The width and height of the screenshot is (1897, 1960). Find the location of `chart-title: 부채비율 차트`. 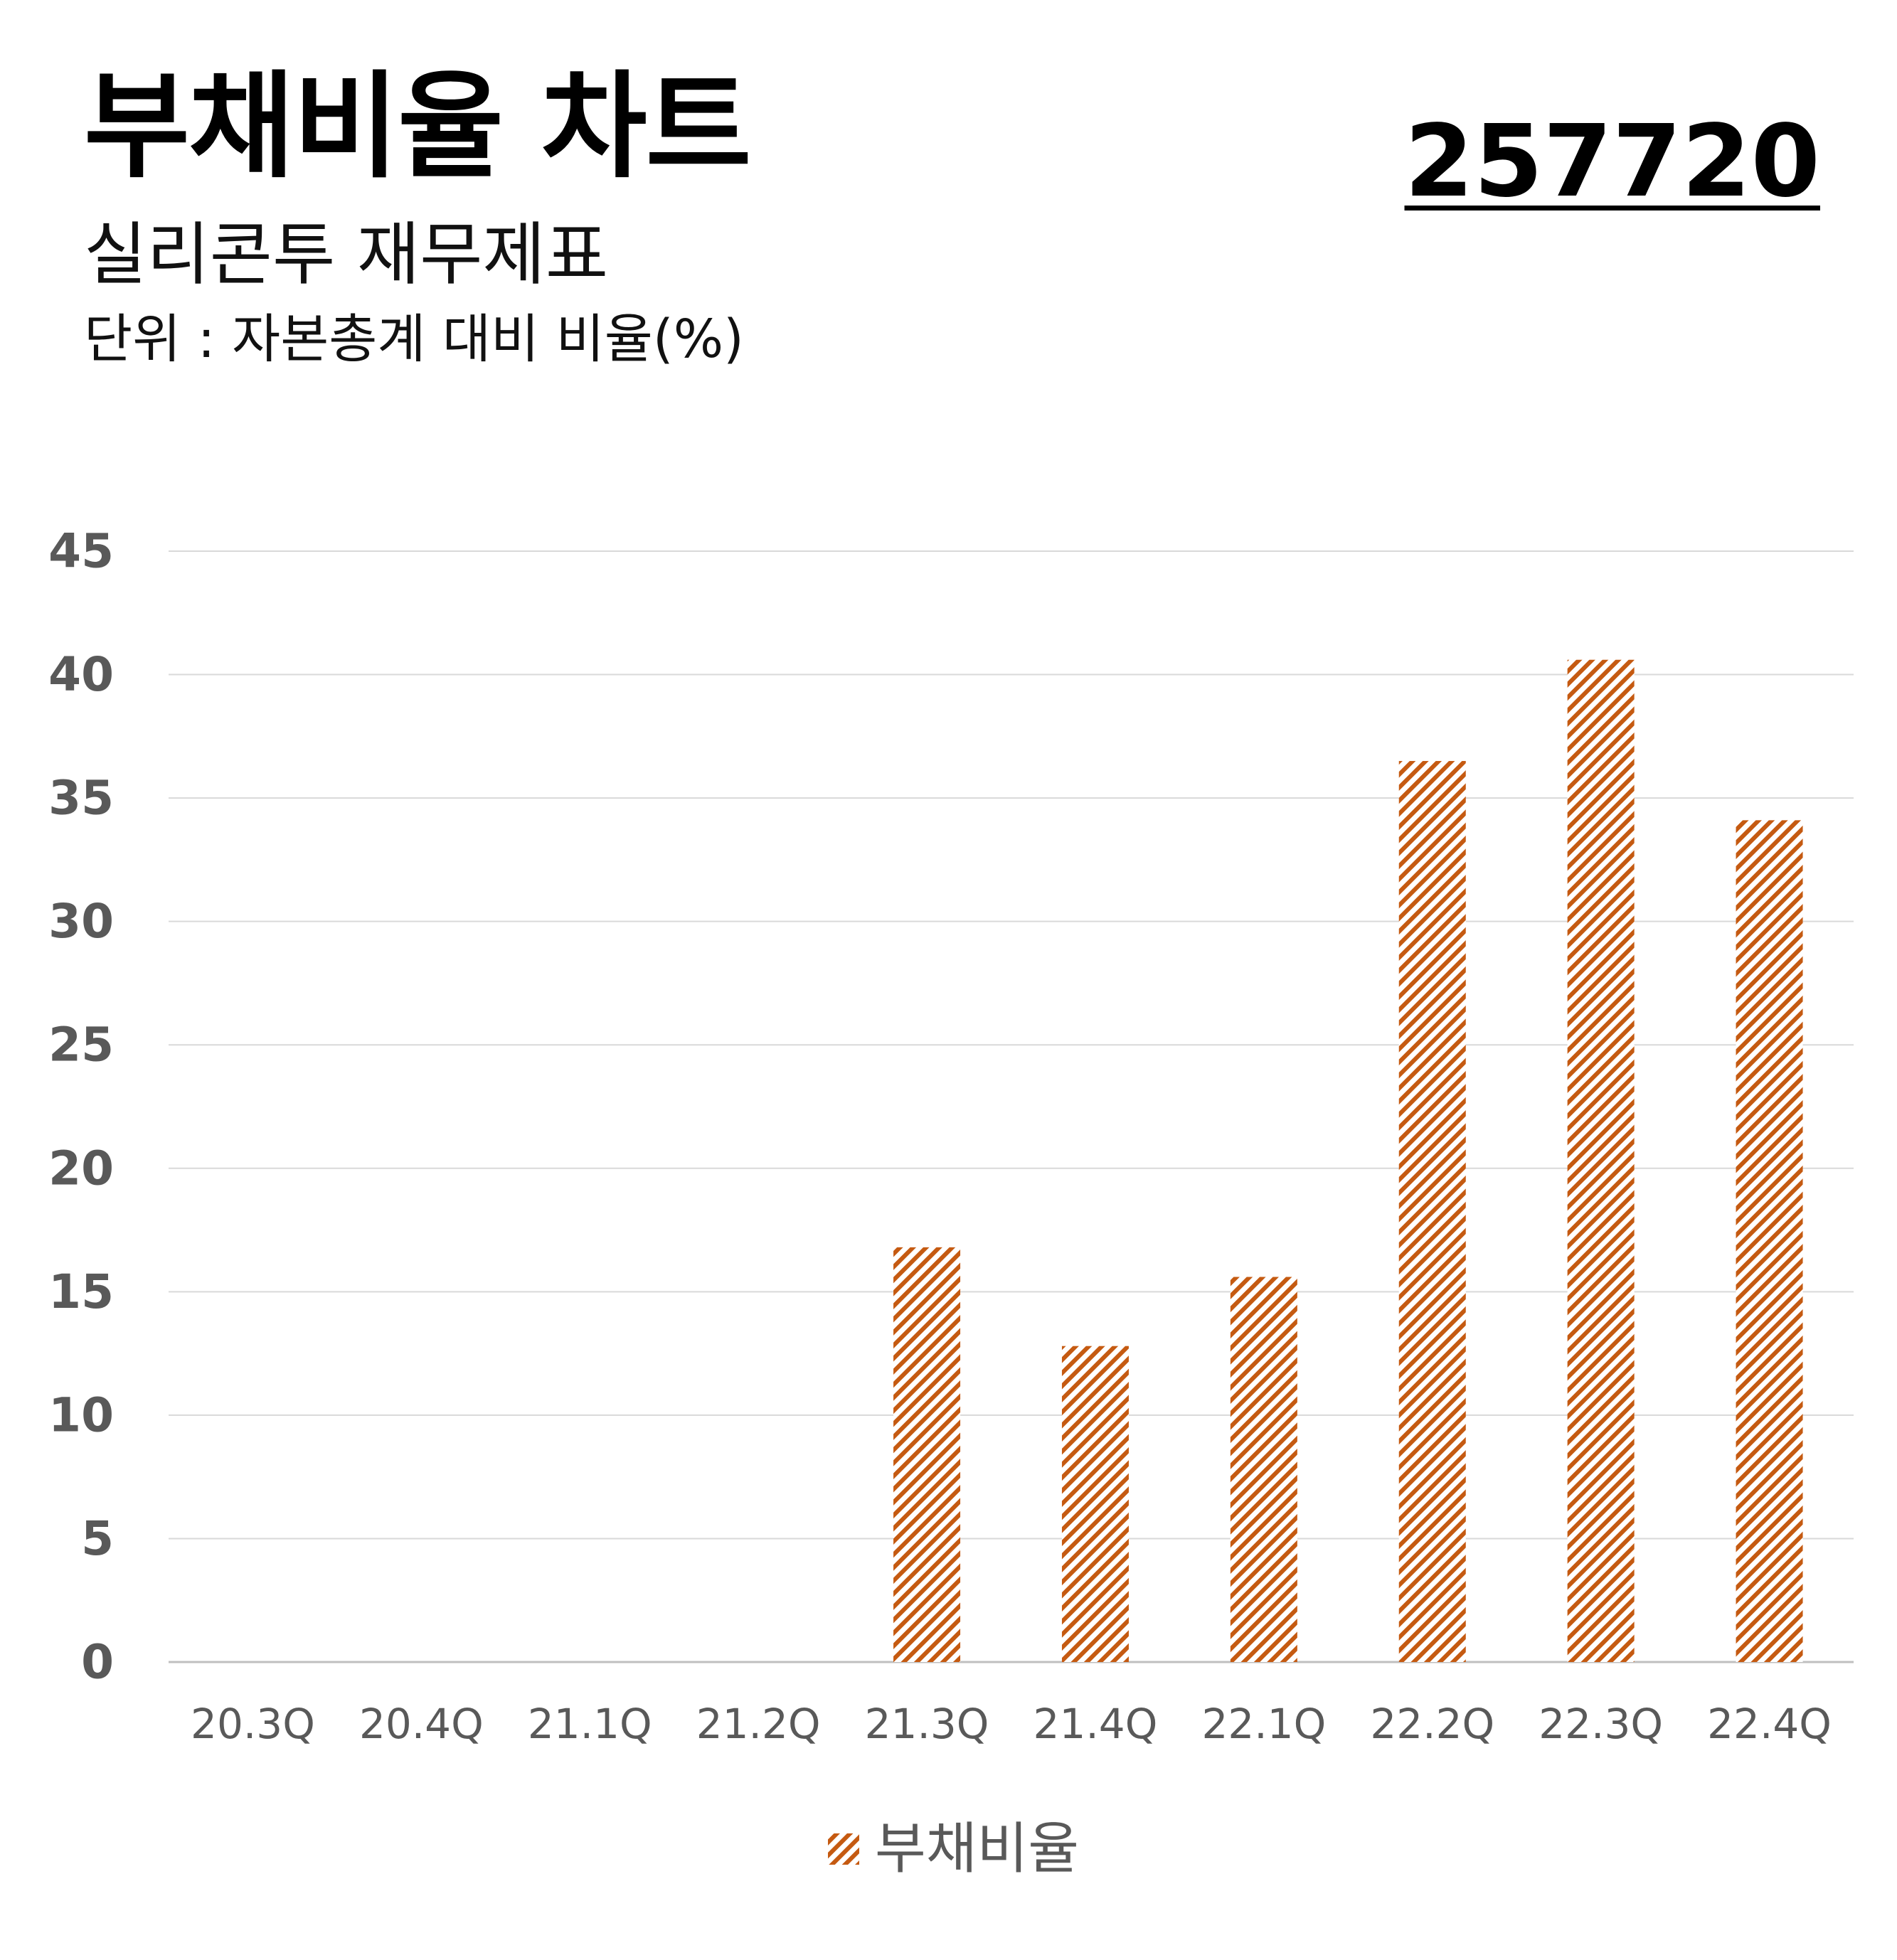

chart-title: 부채비율 차트 is located at coordinates (418, 127).